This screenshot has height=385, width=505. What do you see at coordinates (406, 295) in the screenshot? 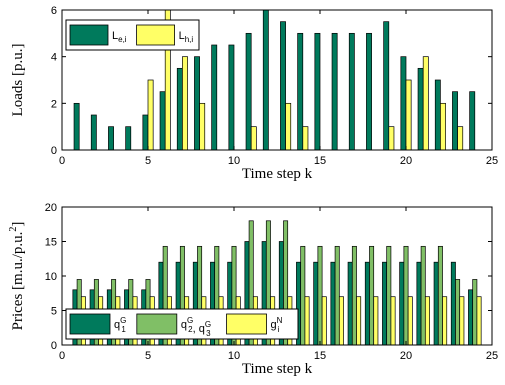
I see `prices-bar-s2-k20` at bounding box center [406, 295].